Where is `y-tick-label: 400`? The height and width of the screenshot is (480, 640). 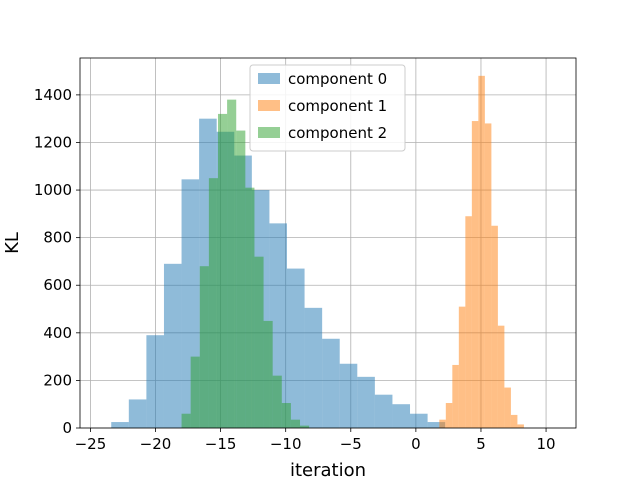
y-tick-label: 400 is located at coordinates (57, 333).